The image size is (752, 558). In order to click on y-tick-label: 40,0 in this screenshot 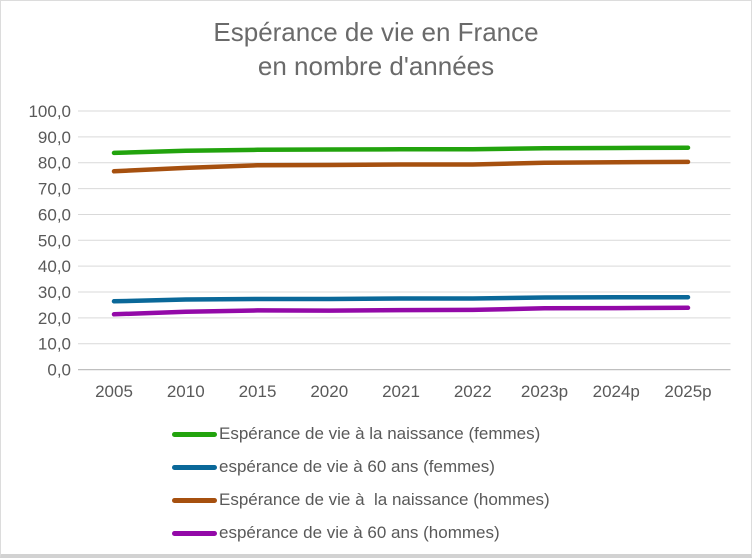, I will do `click(54, 266)`.